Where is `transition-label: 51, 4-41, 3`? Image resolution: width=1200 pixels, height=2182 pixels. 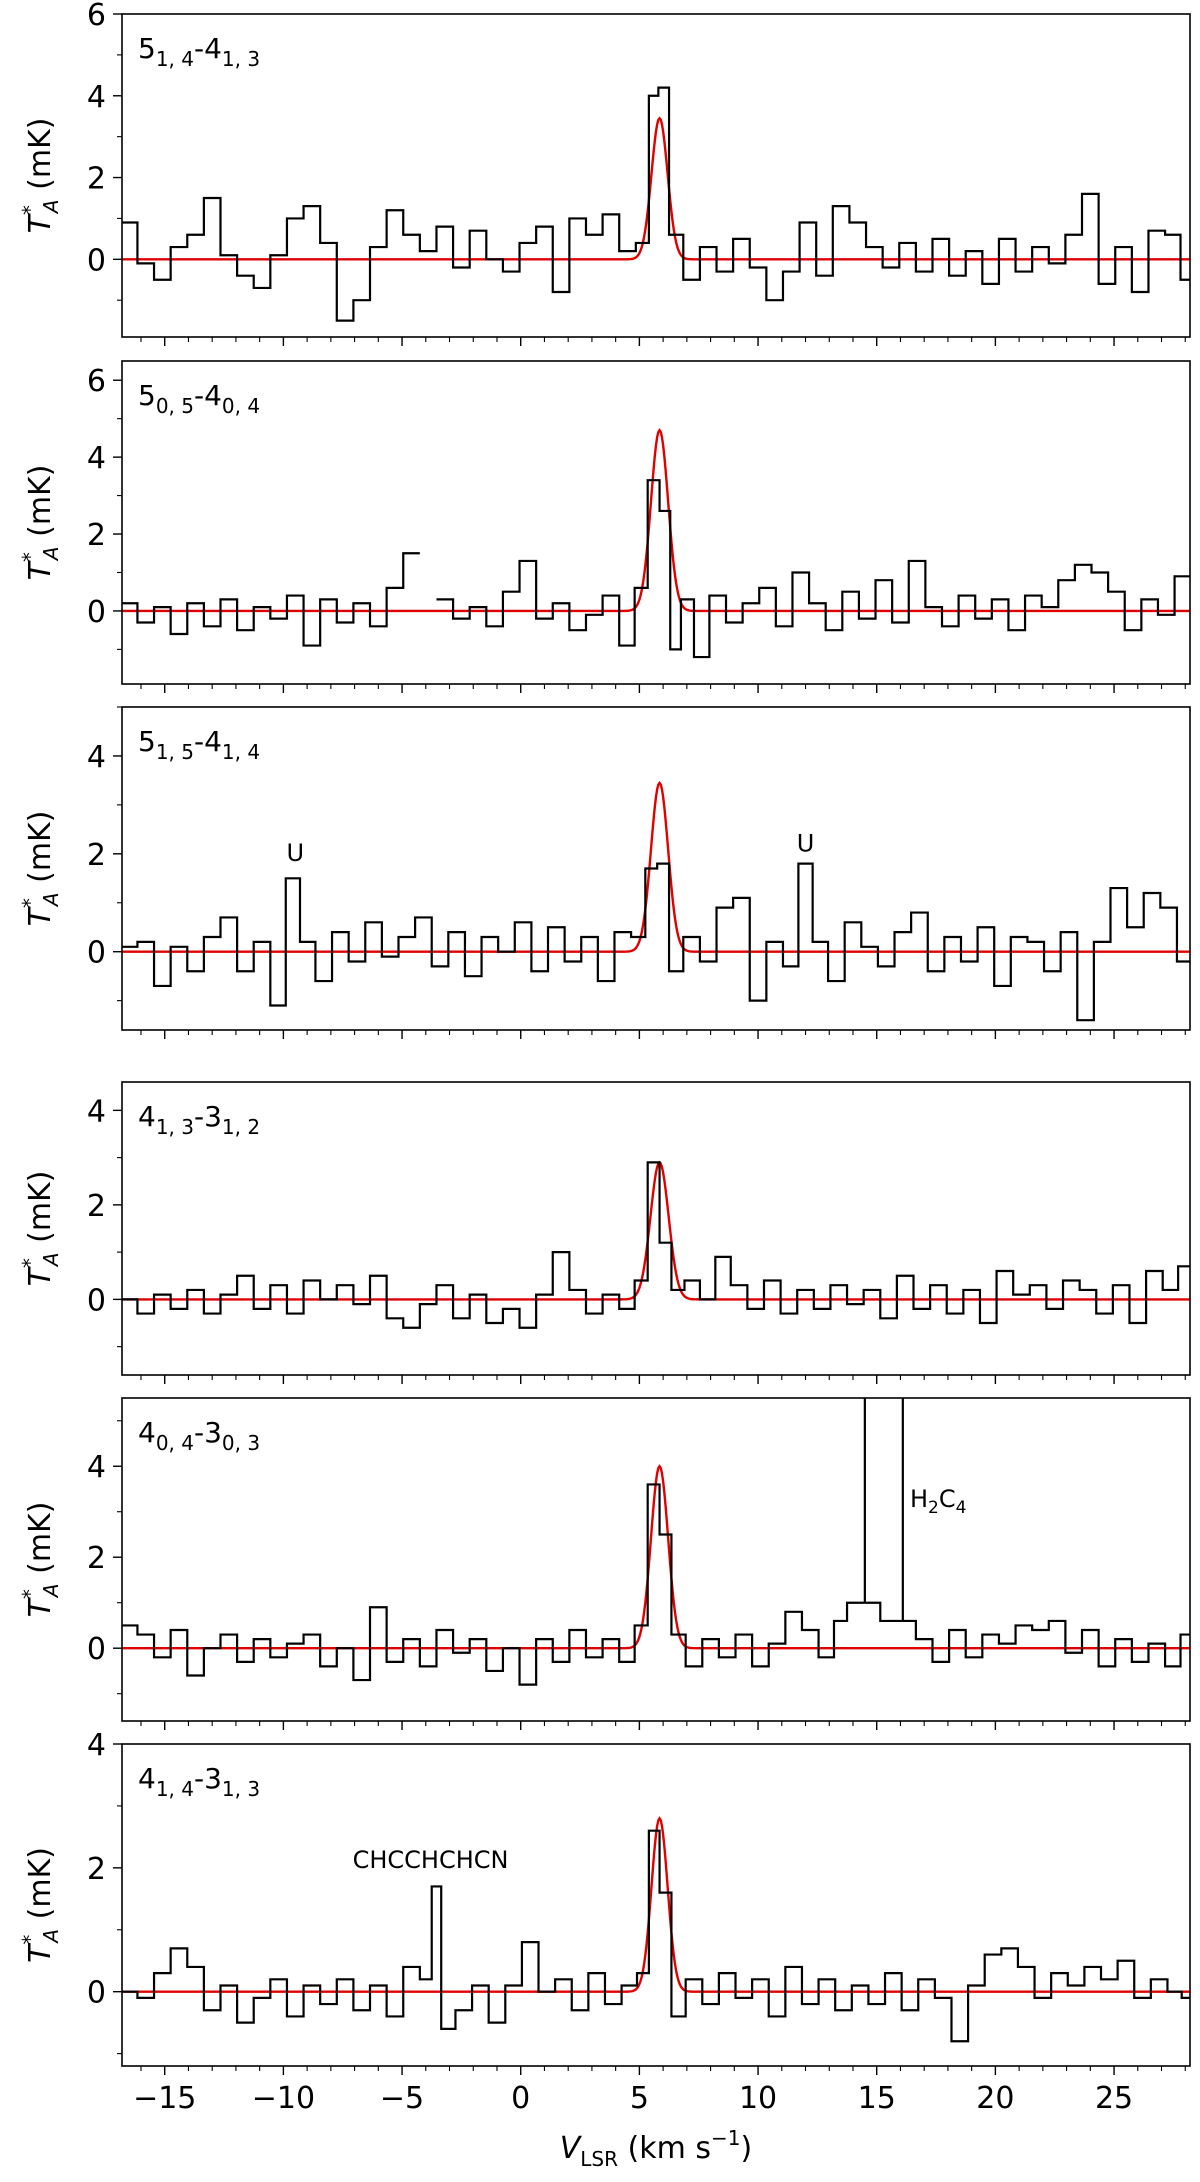
transition-label: 51, 4-41, 3 is located at coordinates (199, 51).